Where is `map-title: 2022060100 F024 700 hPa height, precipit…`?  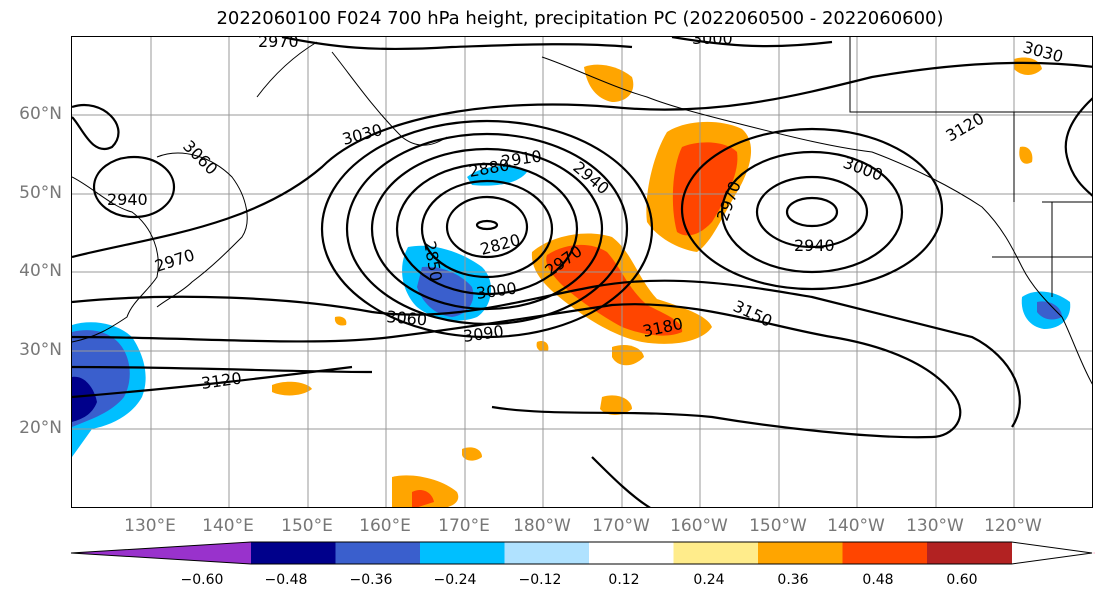 map-title: 2022060100 F024 700 hPa height, precipit… is located at coordinates (580, 18).